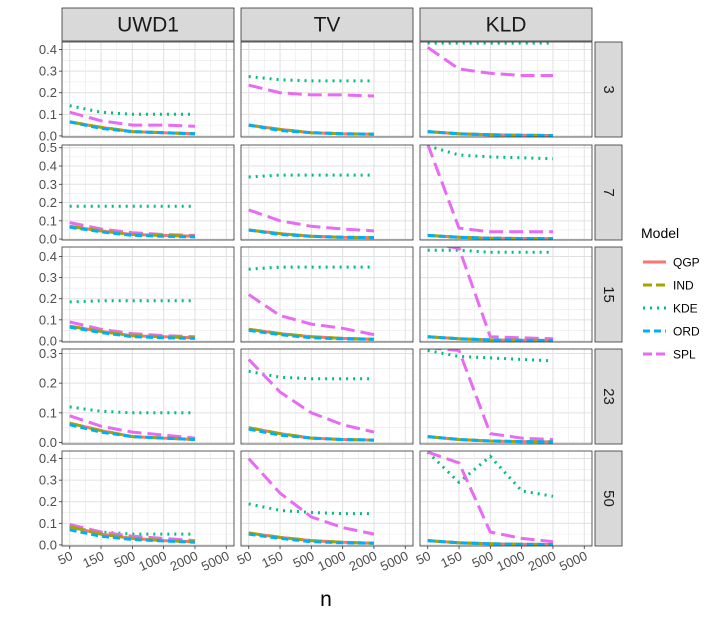  Describe the element at coordinates (660, 233) in the screenshot. I see `legend-title: Model` at that location.